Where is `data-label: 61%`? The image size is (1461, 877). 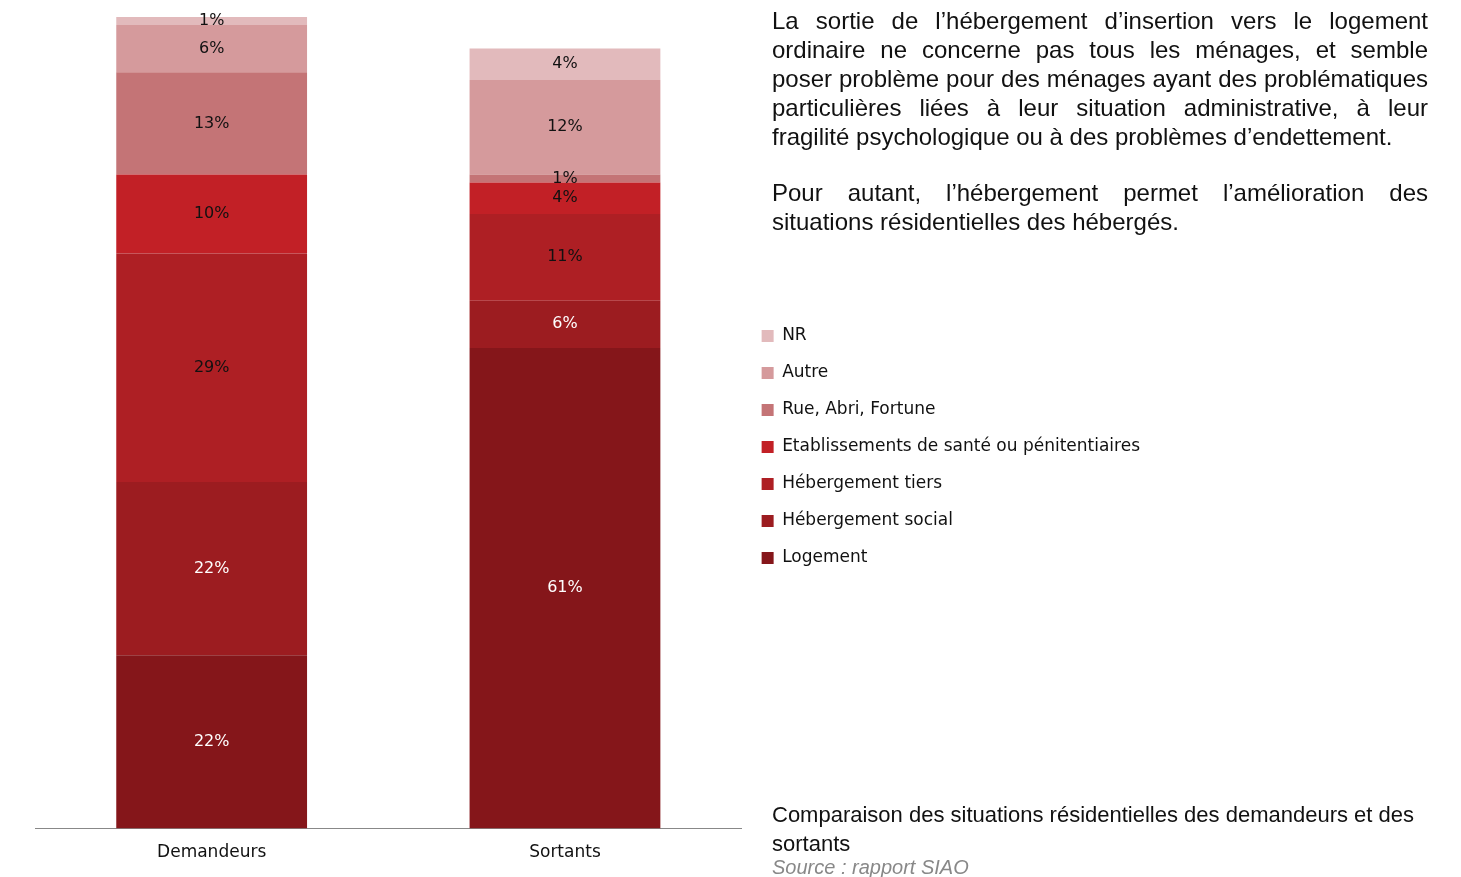
data-label: 61% is located at coordinates (565, 587).